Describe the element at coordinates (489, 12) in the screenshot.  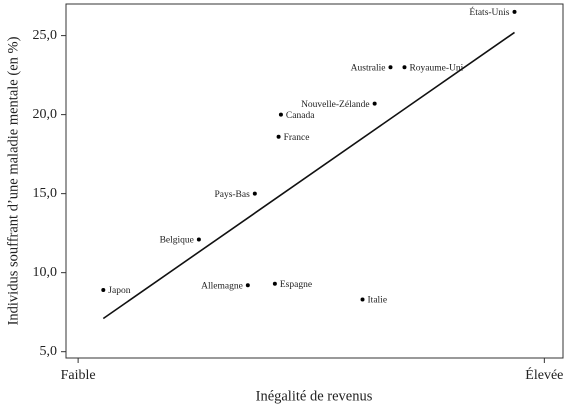
I see `point-label: États-Unis` at that location.